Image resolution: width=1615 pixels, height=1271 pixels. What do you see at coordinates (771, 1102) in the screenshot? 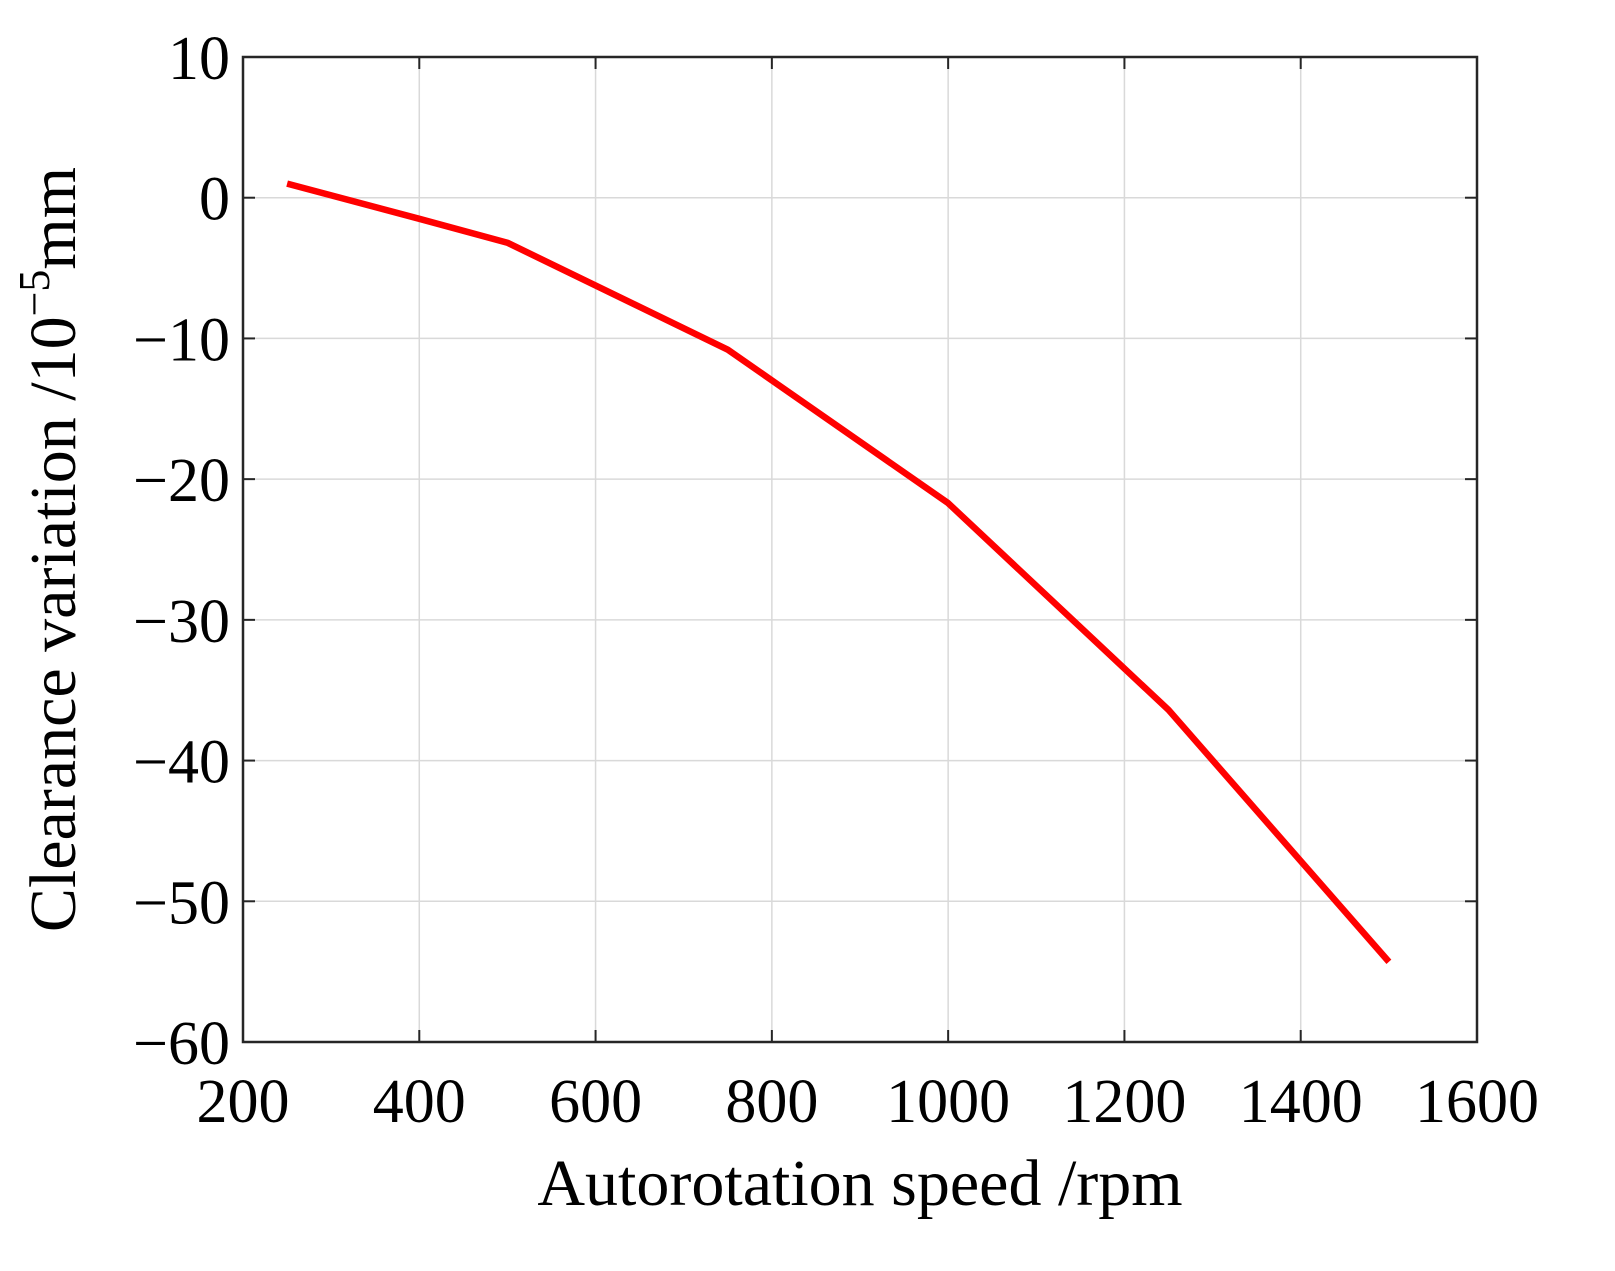
I see `x-tick-label: 800` at bounding box center [771, 1102].